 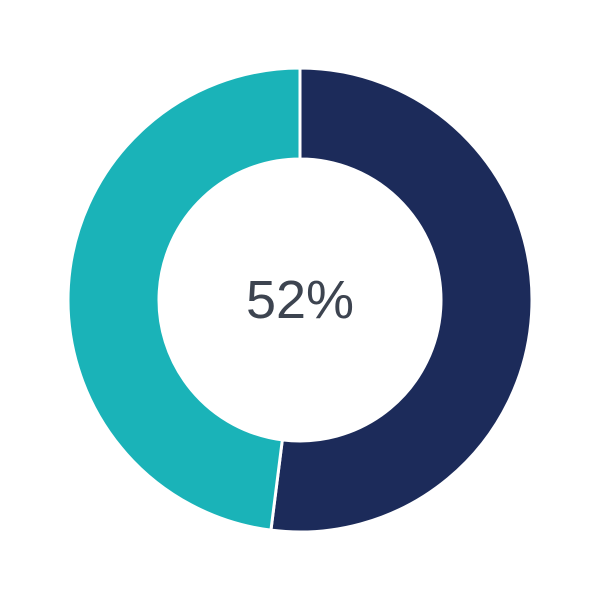 What do you see at coordinates (300, 300) in the screenshot?
I see `center-label: 52%` at bounding box center [300, 300].